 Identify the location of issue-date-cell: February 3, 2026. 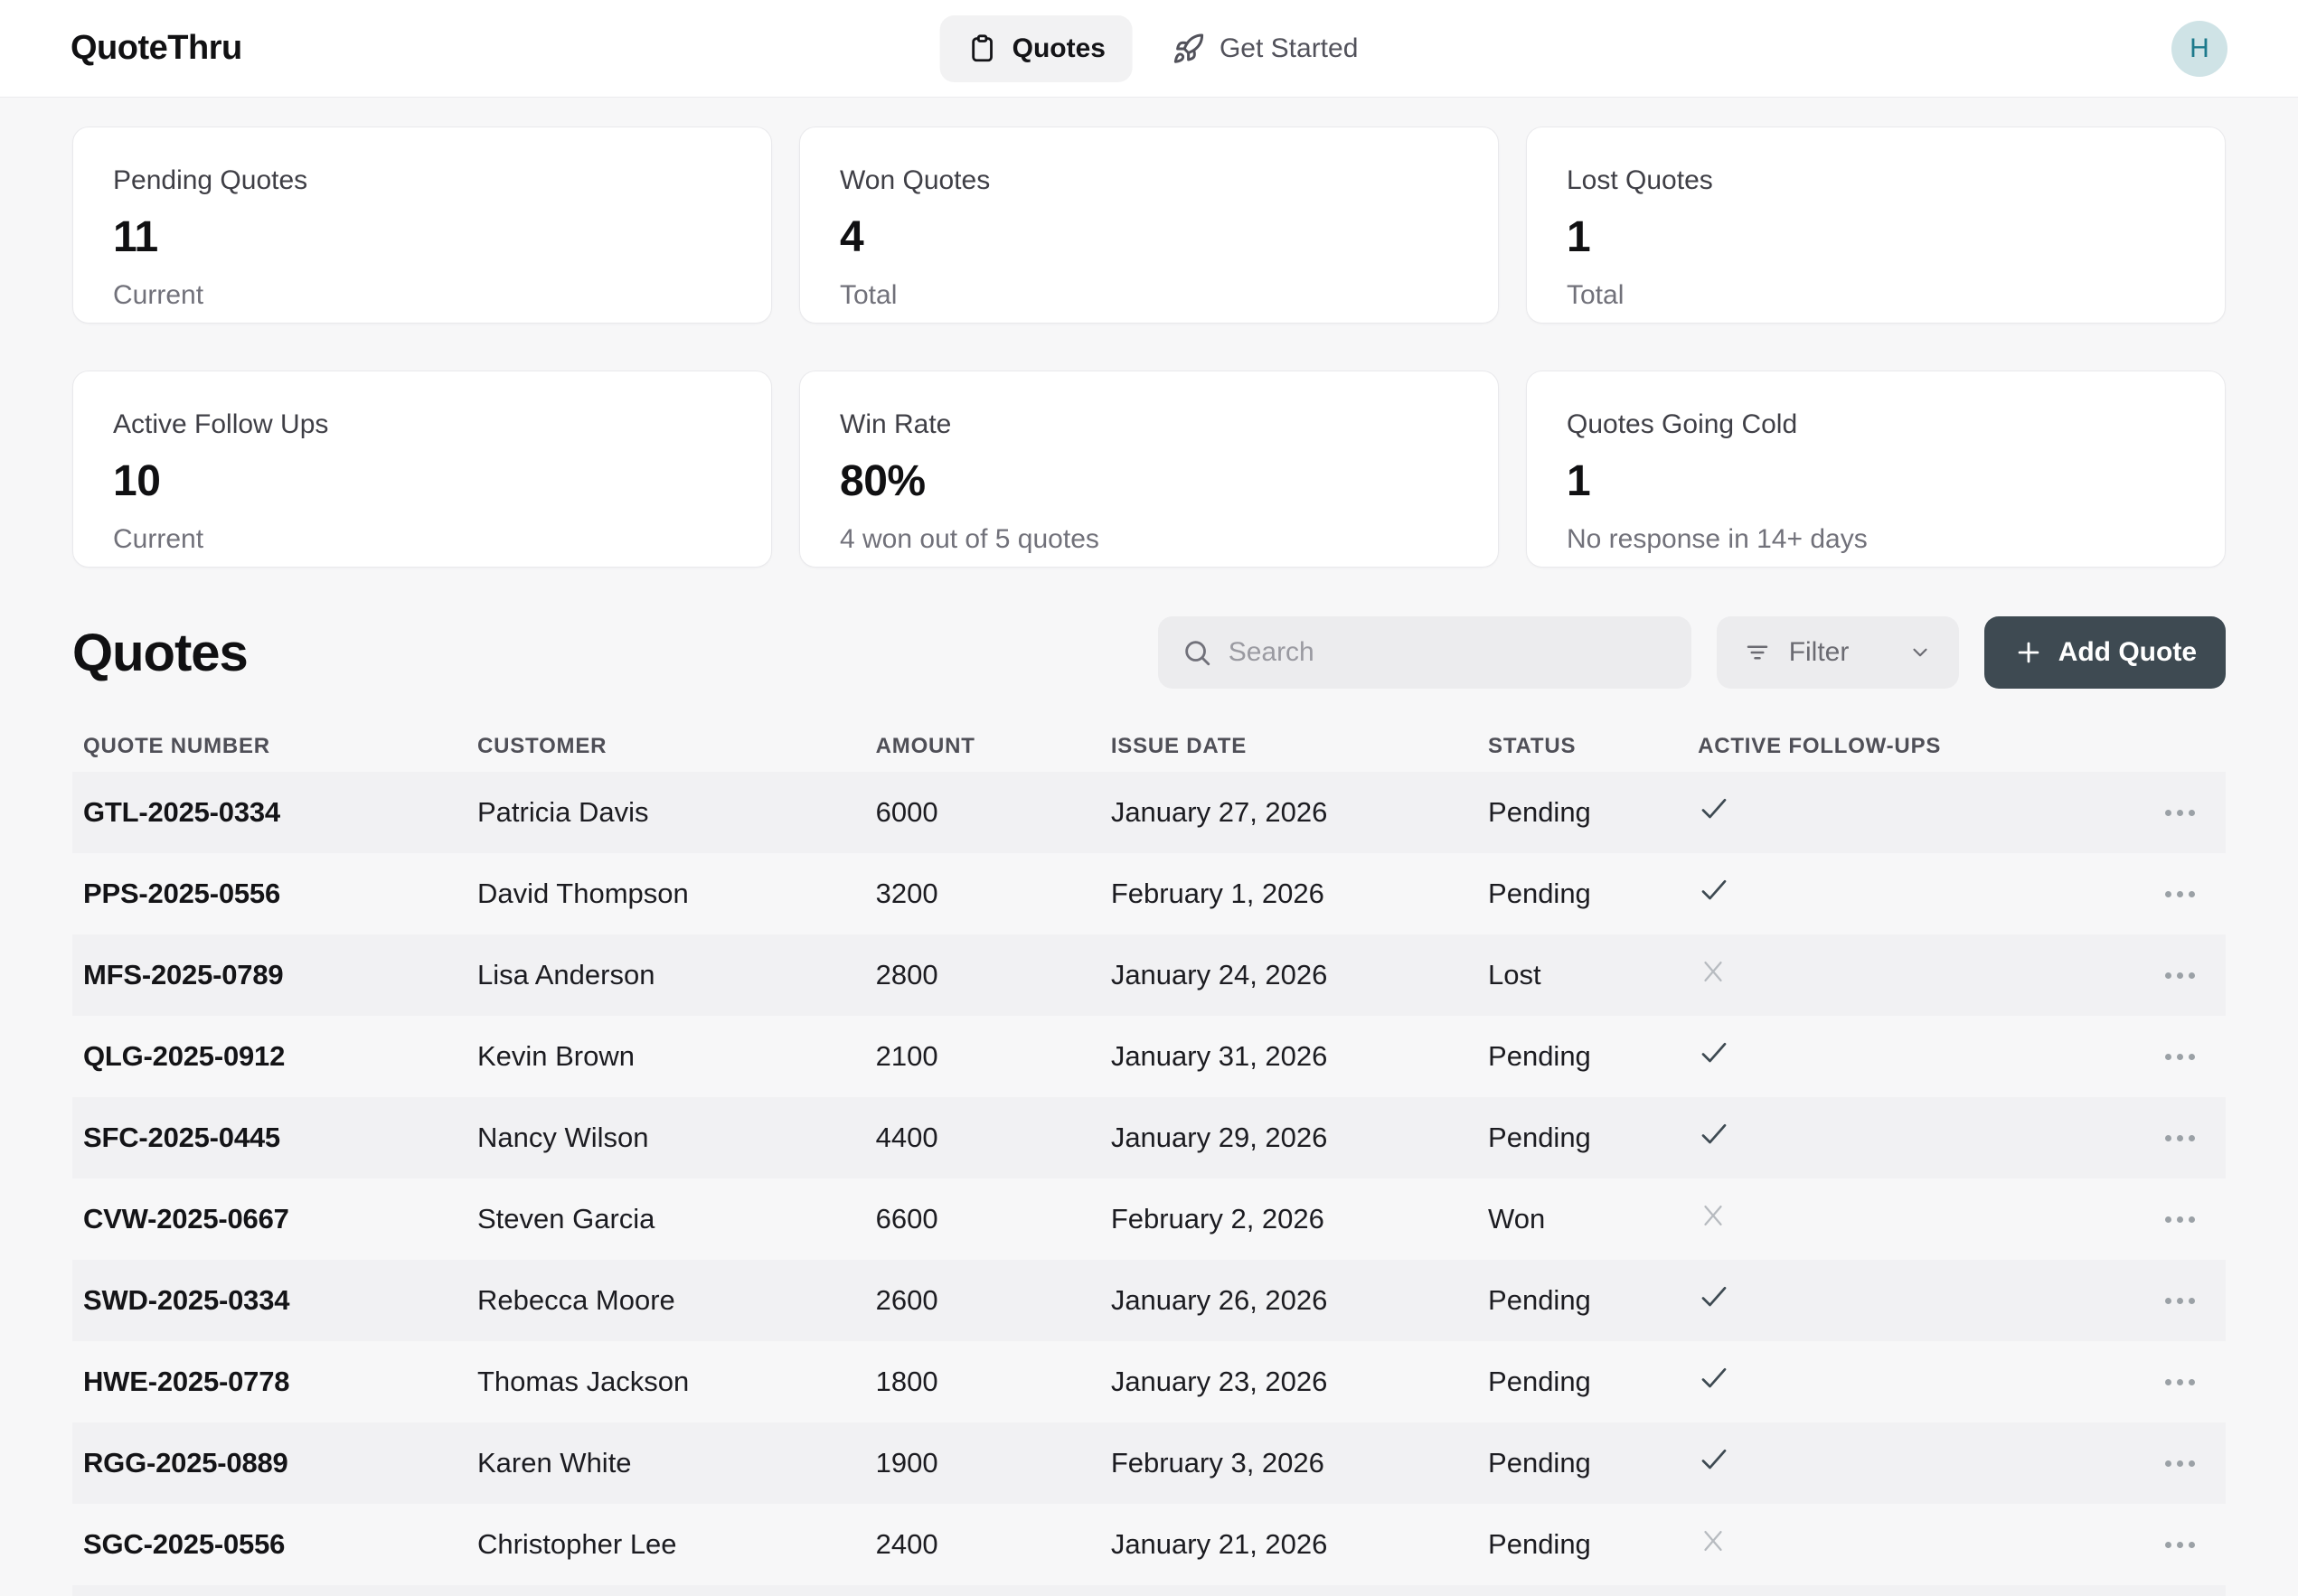
(1217, 1463).